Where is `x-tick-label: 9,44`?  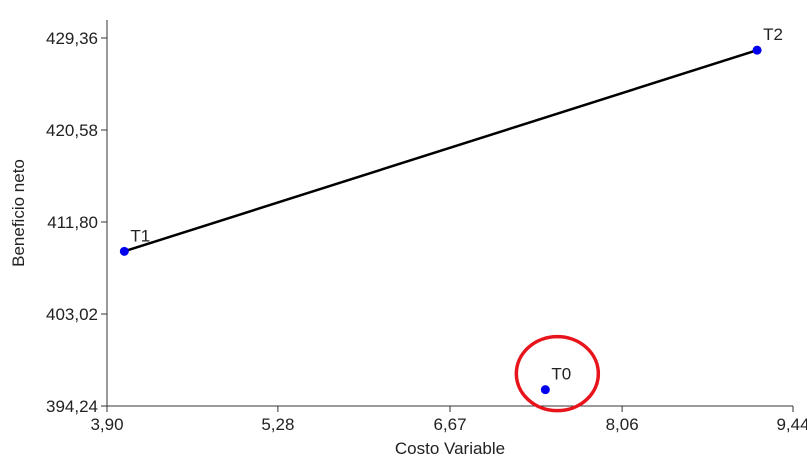 x-tick-label: 9,44 is located at coordinates (791, 424).